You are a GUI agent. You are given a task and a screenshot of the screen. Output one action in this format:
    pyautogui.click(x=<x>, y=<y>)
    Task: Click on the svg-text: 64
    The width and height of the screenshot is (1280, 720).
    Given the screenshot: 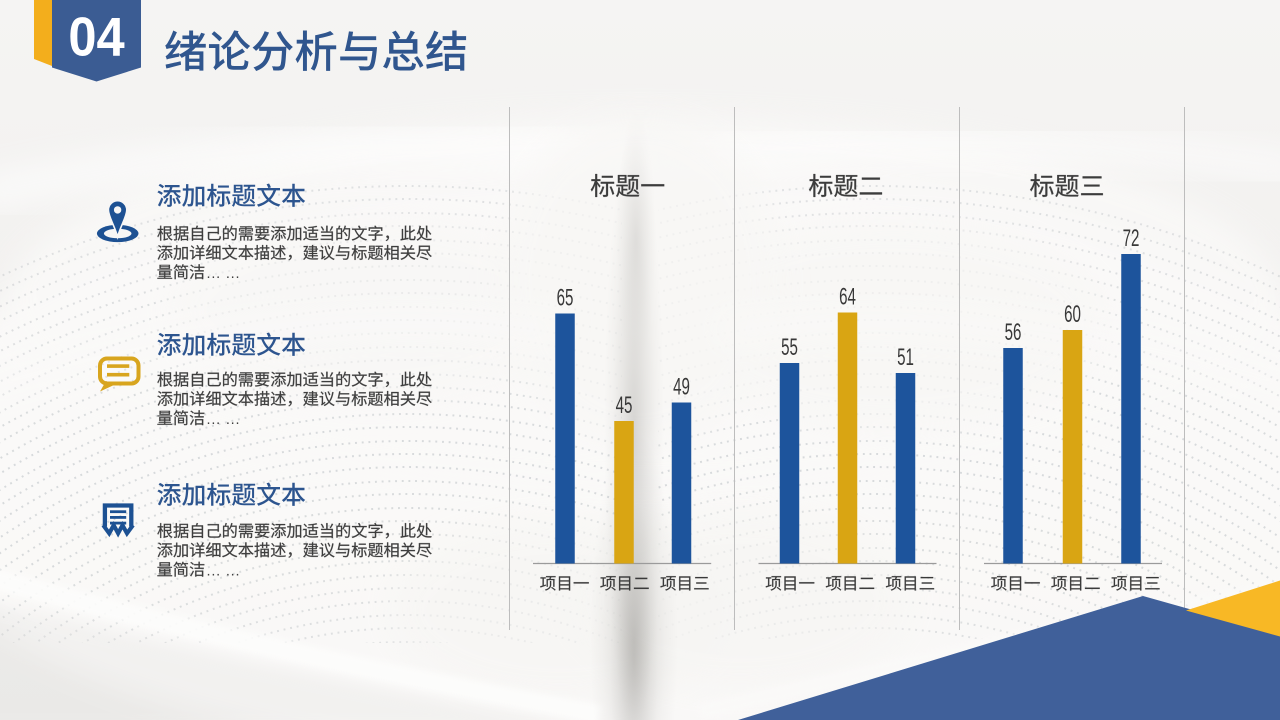 What is the action you would take?
    pyautogui.click(x=847, y=297)
    